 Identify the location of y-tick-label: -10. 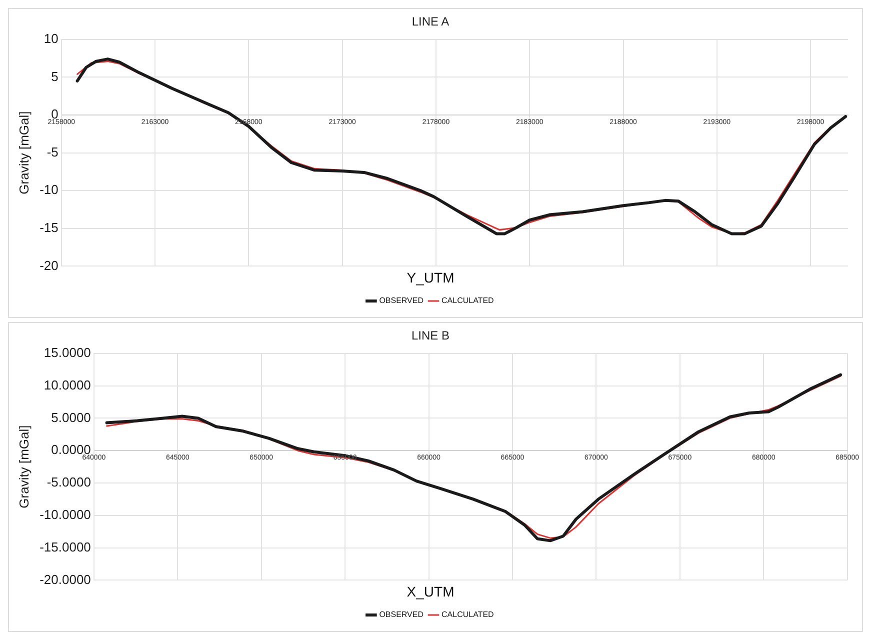
(49, 190).